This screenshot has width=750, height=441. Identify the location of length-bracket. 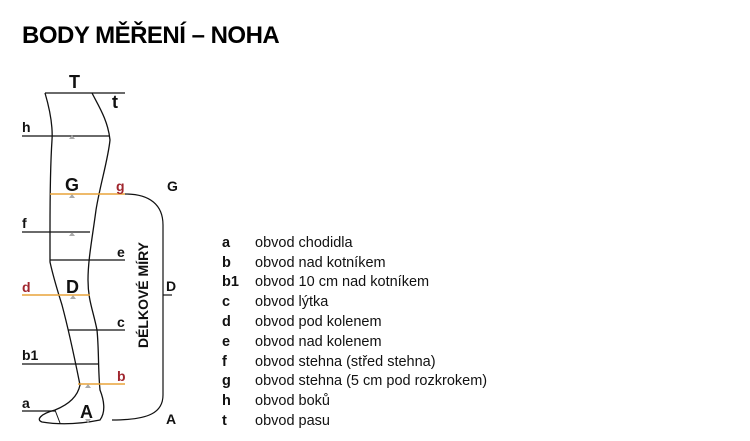
(137, 307).